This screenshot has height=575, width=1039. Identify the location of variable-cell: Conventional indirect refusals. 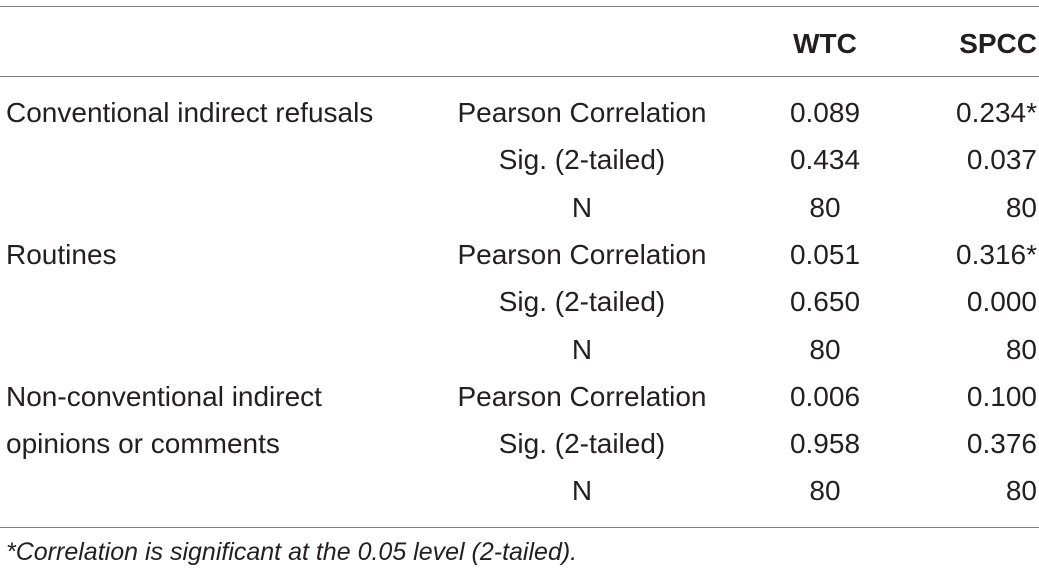
(190, 112).